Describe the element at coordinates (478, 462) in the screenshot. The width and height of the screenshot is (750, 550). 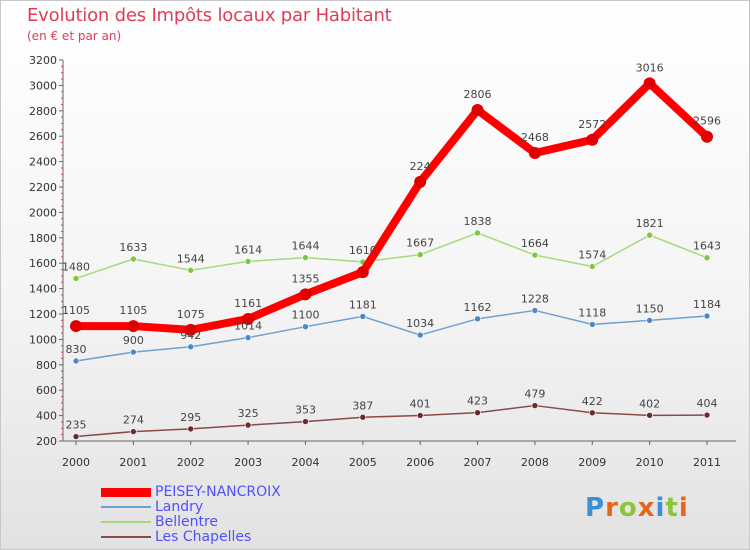
I see `x-tick-label: 2007` at that location.